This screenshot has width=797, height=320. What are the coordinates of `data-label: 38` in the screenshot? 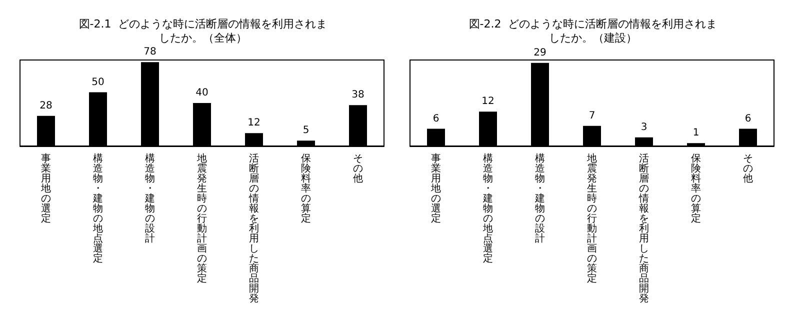 It's located at (358, 95).